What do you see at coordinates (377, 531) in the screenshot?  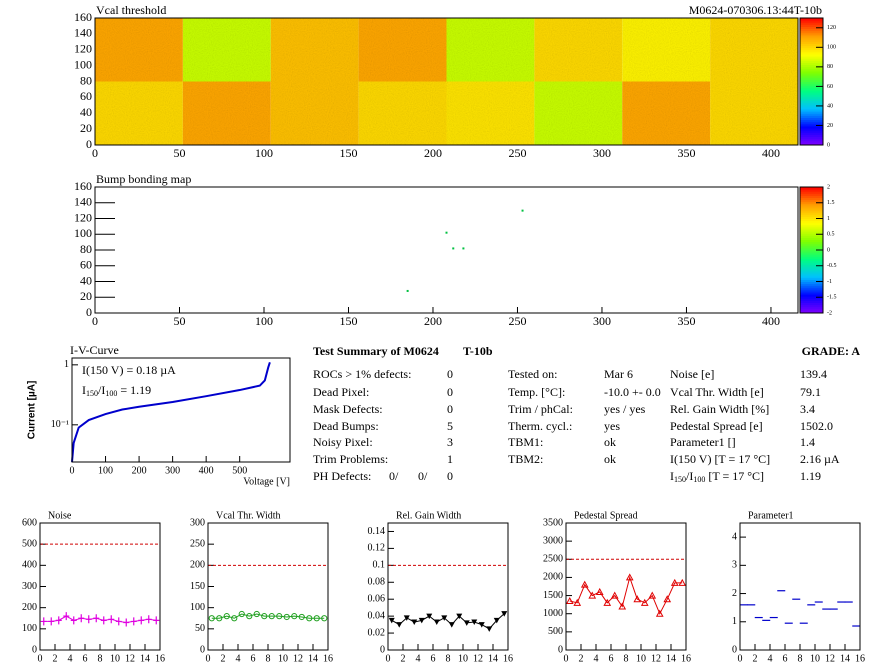 I see `y-tick-label: 0.14` at bounding box center [377, 531].